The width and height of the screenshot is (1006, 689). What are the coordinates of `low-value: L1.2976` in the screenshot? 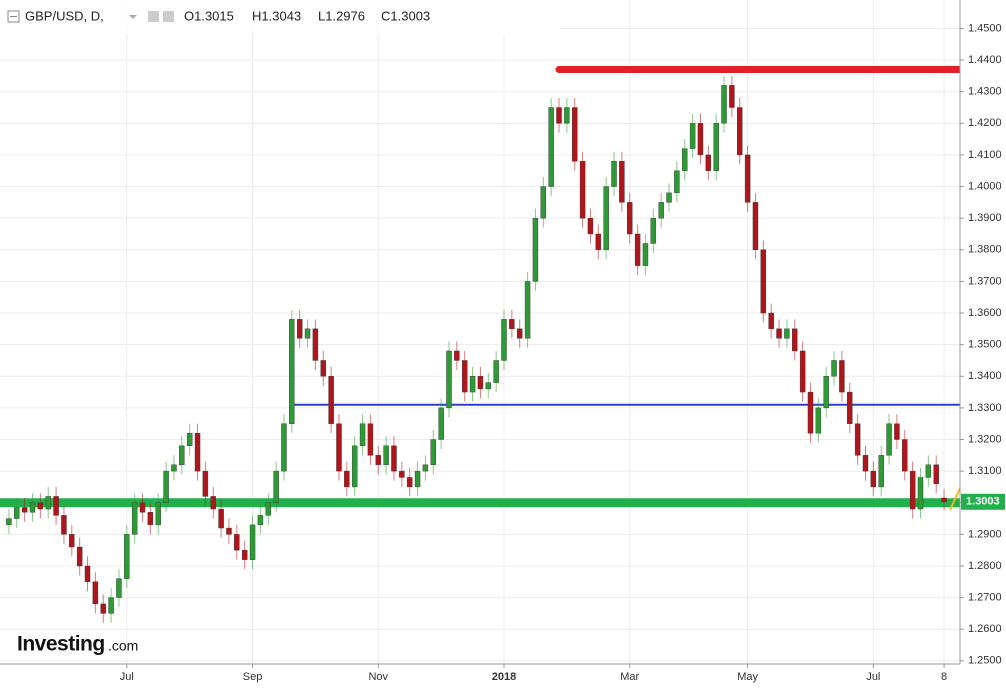 It's located at (341, 15).